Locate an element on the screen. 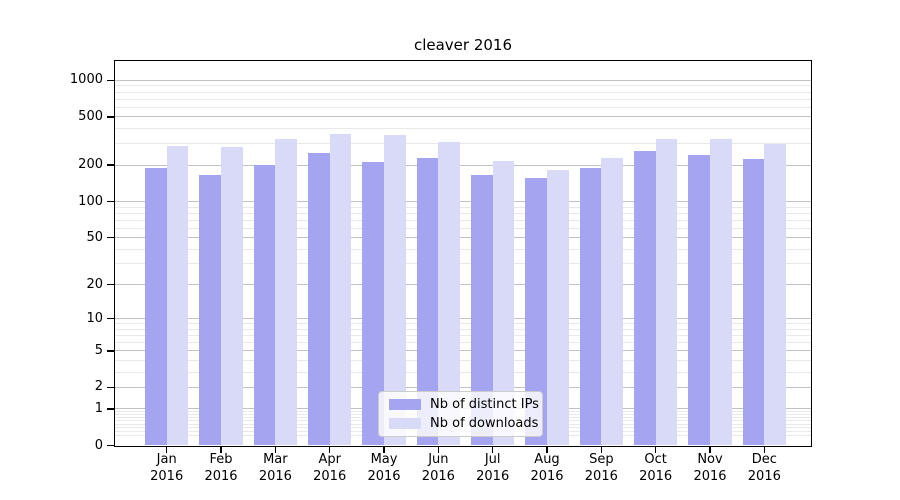  x-tick-month: Jun is located at coordinates (438, 459).